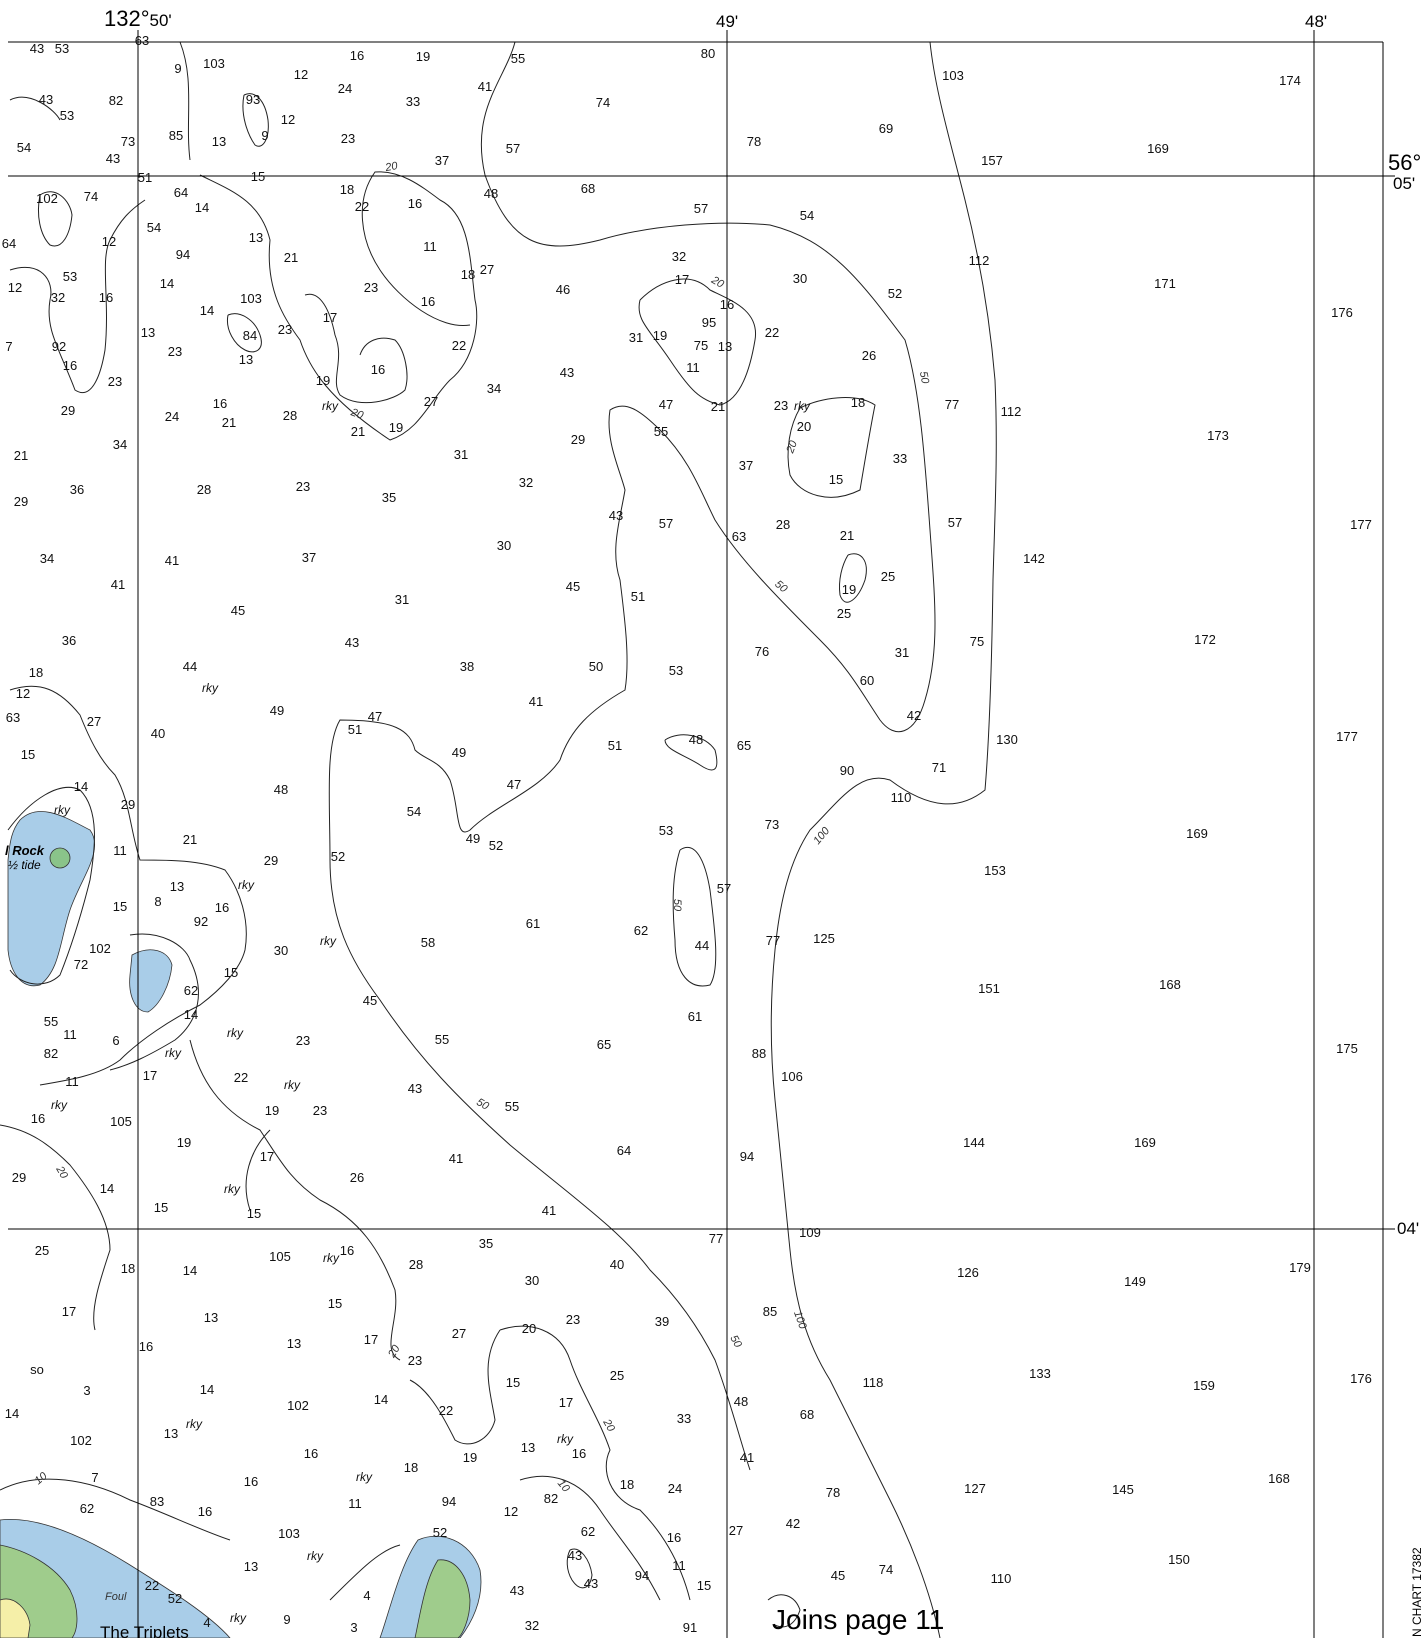 The width and height of the screenshot is (1427, 1638). Describe the element at coordinates (1405, 162) in the screenshot. I see `latitude-degree-label: 56°` at that location.